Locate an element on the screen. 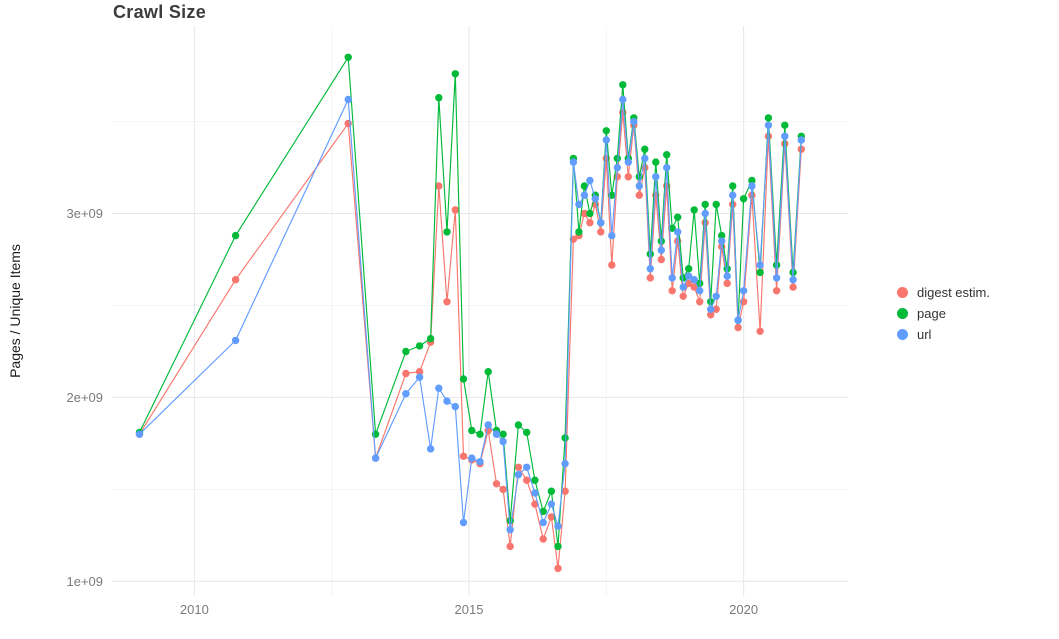  svg-text: 1e+09 is located at coordinates (84, 581).